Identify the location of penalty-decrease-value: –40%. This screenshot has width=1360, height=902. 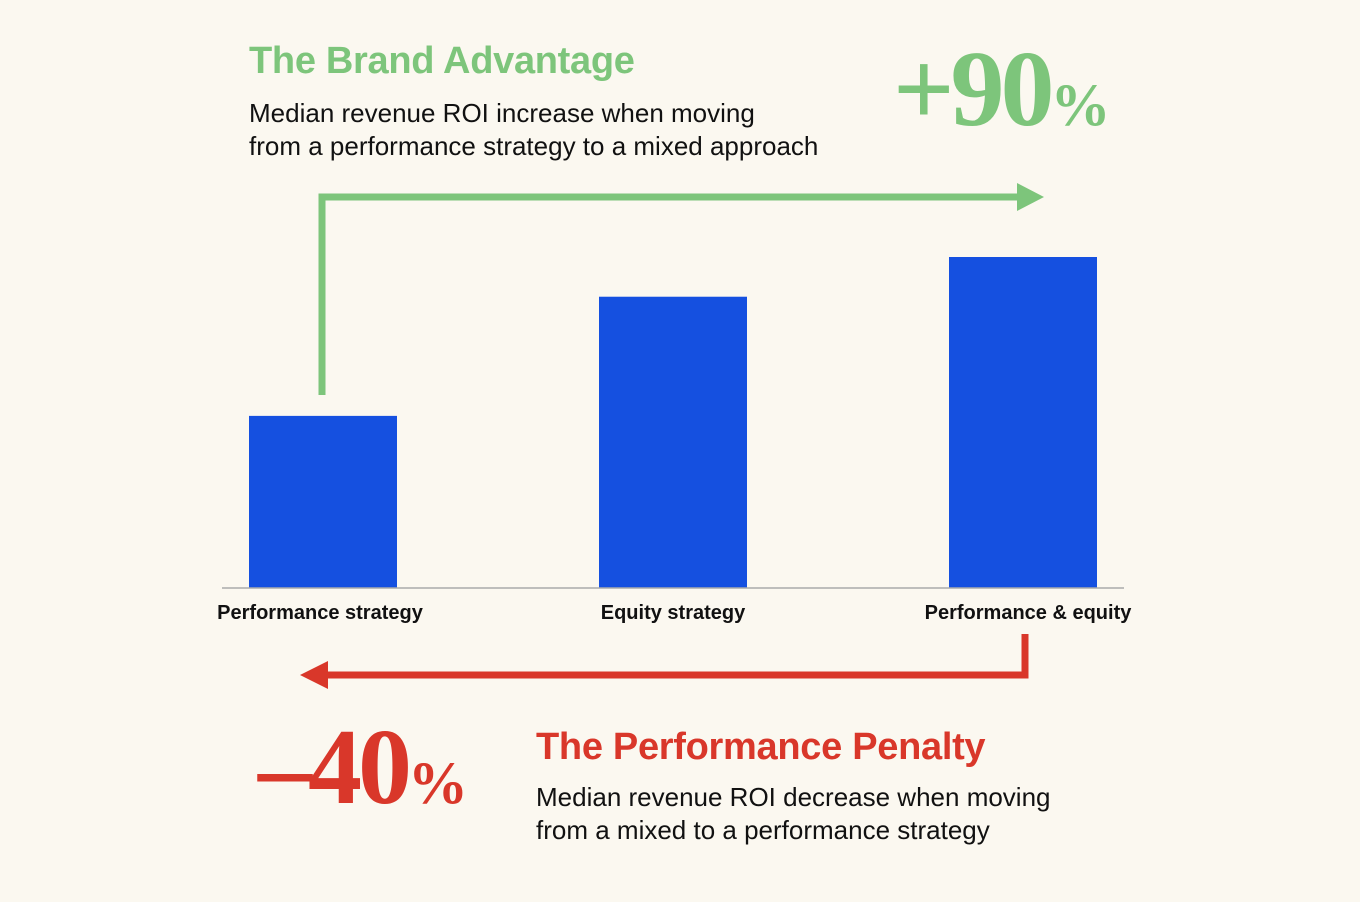
(363, 768).